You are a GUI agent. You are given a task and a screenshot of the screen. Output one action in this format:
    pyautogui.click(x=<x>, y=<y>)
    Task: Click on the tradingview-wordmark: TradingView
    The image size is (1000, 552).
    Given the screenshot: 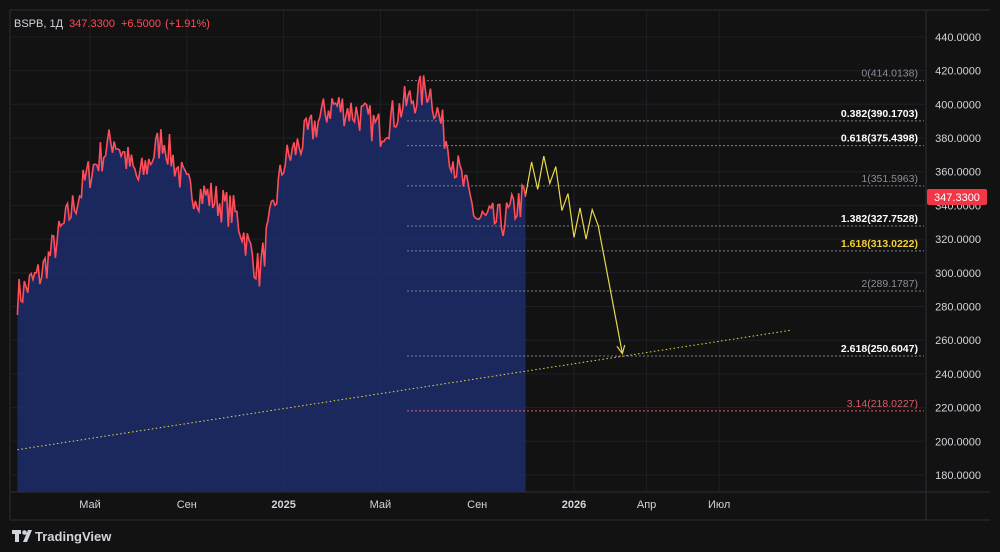 What is the action you would take?
    pyautogui.click(x=73, y=536)
    